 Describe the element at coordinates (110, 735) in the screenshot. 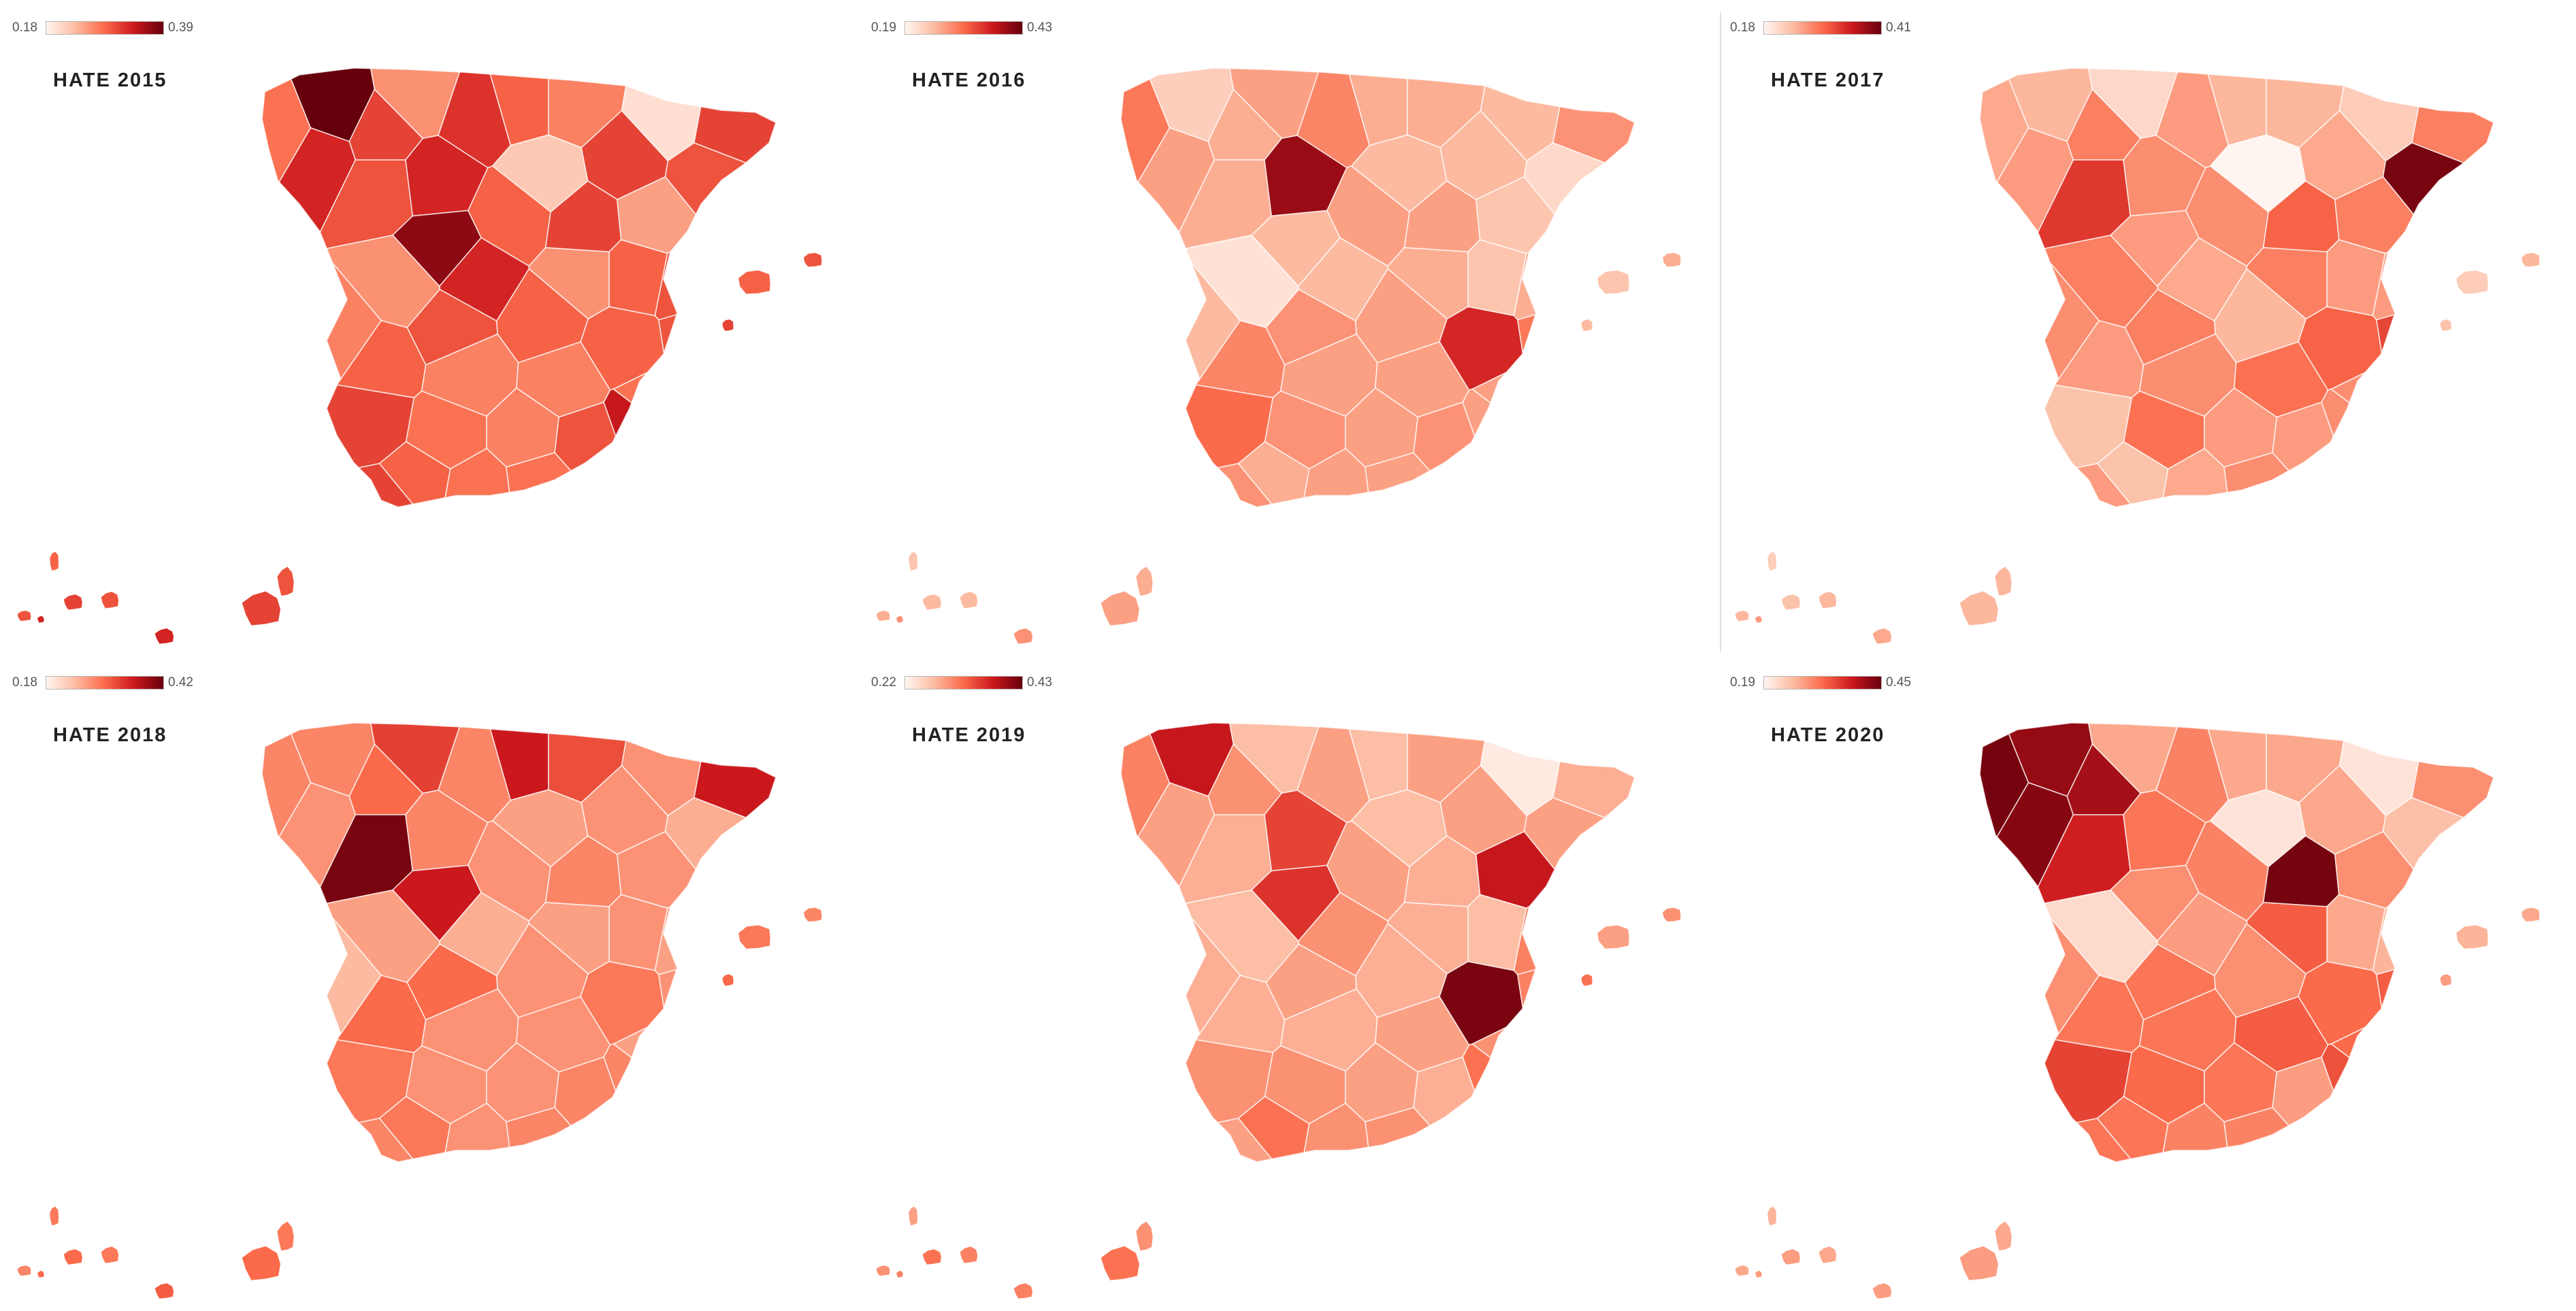

I see `panel-title: HATE 2018` at that location.